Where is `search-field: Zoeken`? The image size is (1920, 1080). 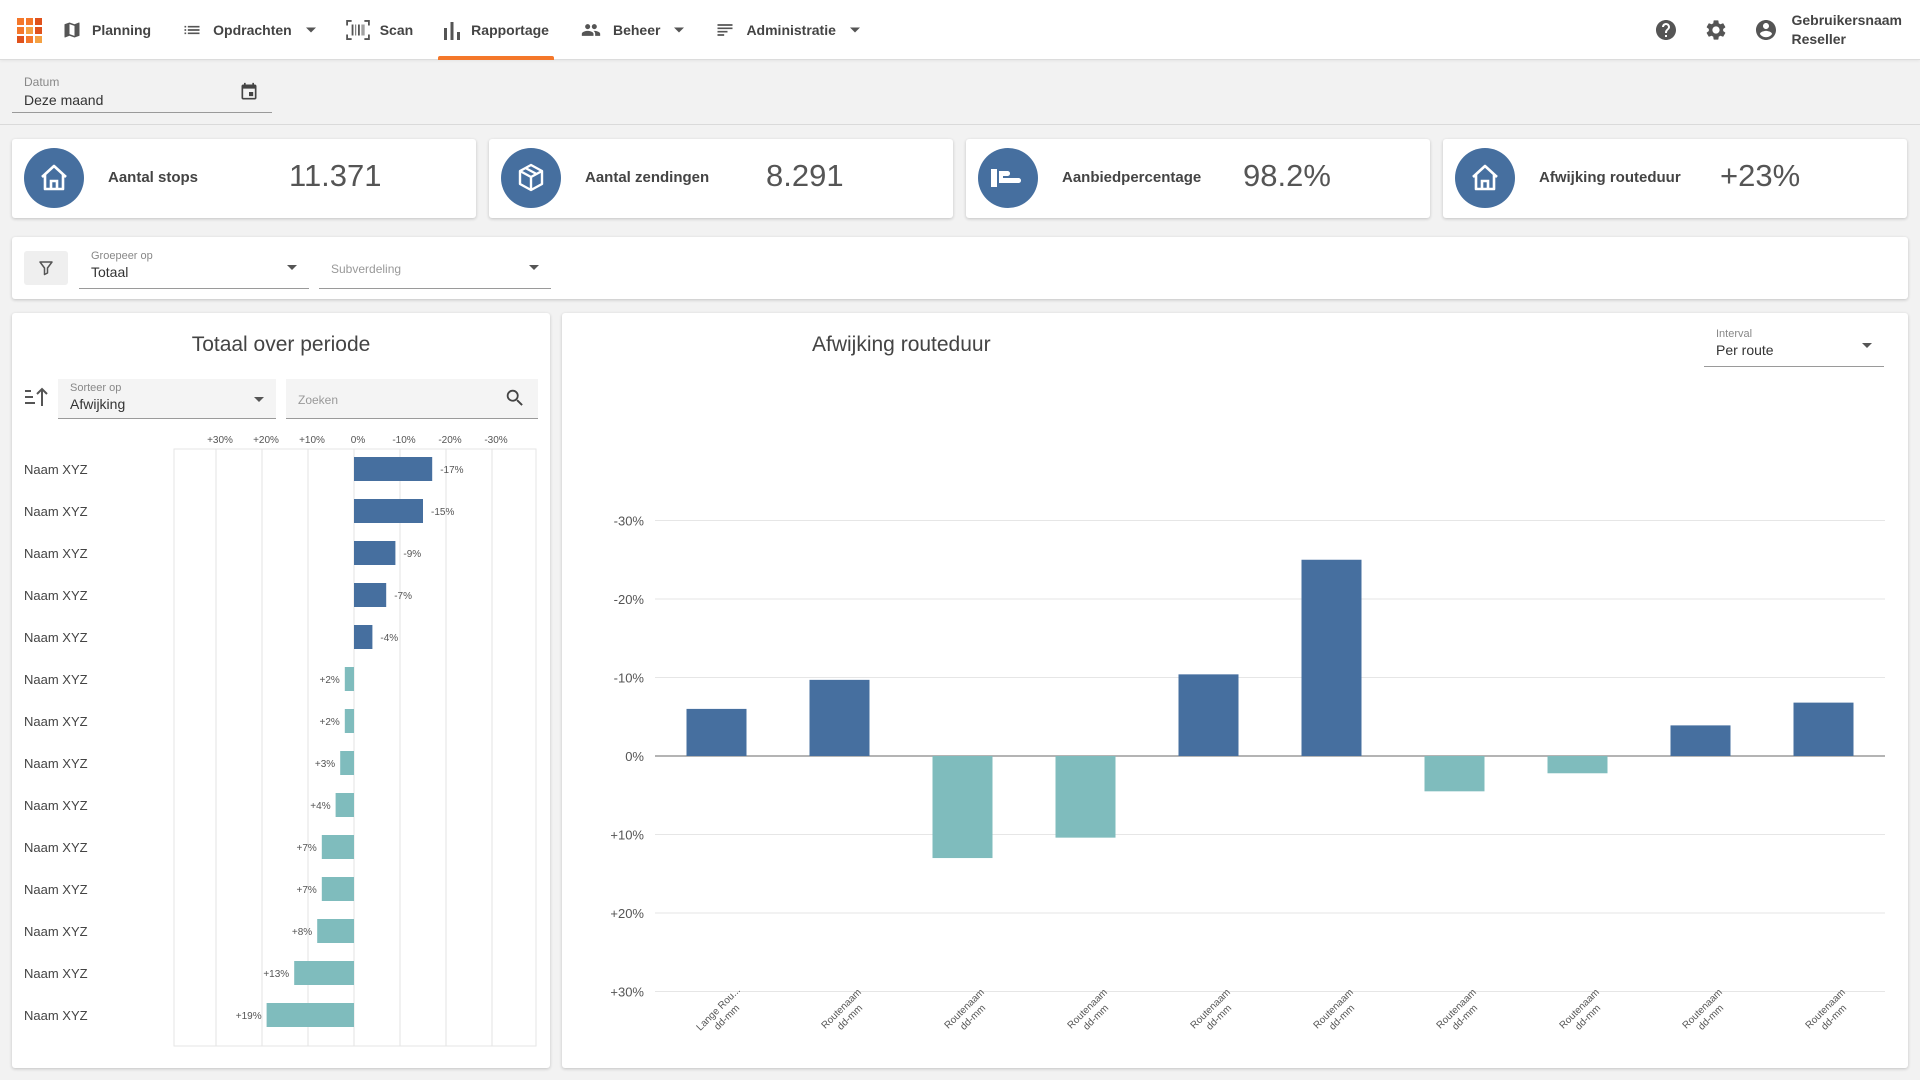 search-field: Zoeken is located at coordinates (412, 399).